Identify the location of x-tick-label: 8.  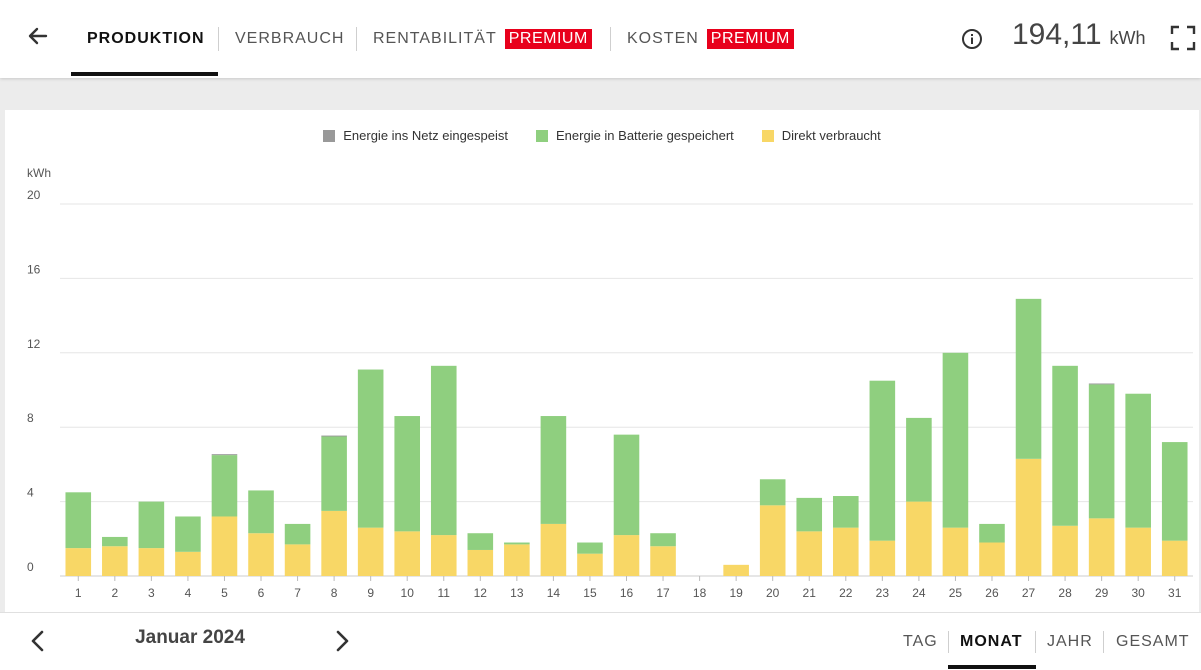
(334, 593).